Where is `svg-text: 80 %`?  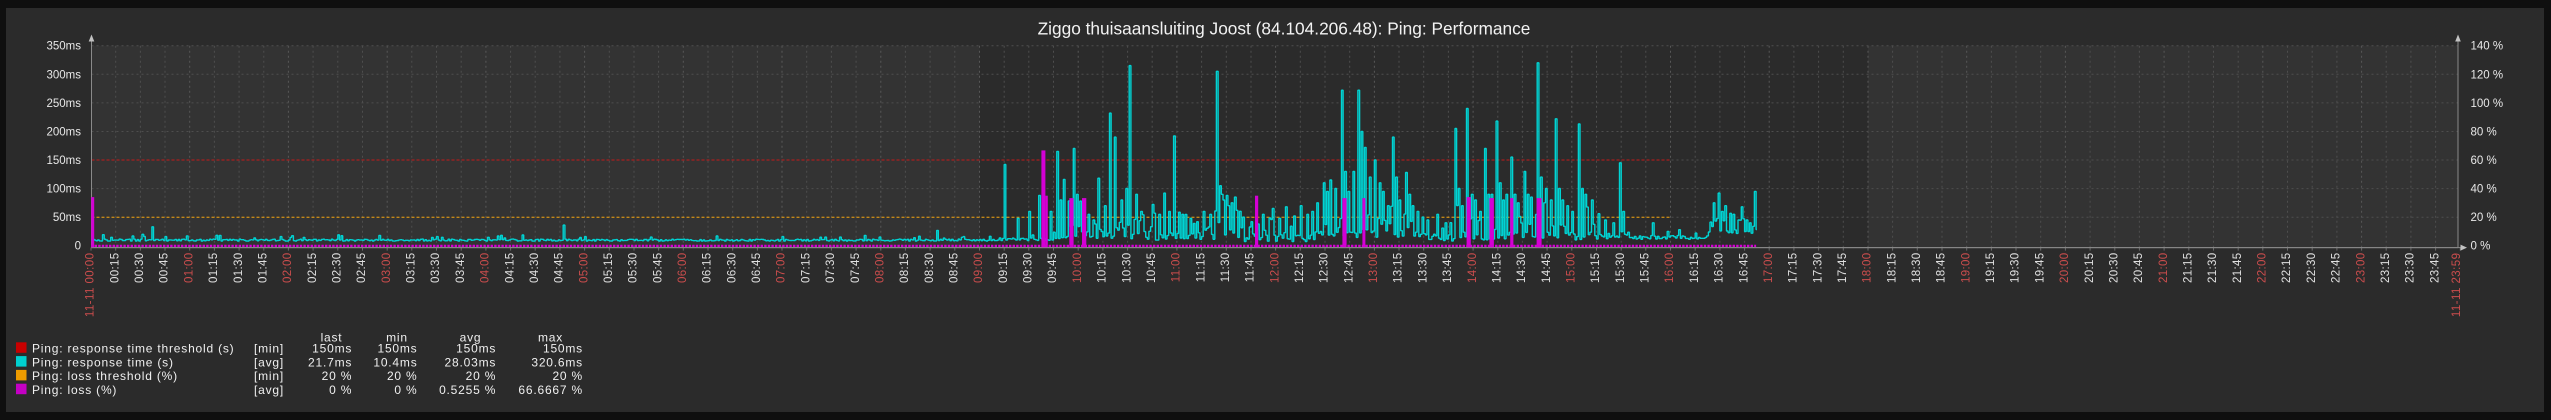
svg-text: 80 % is located at coordinates (2484, 133).